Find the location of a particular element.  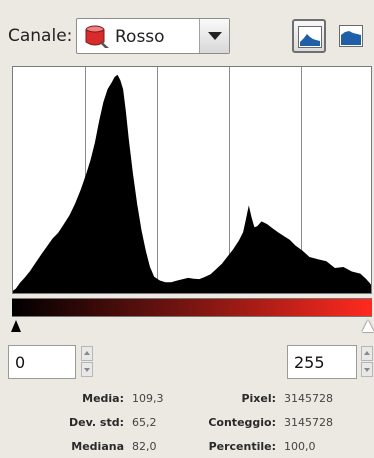

range-end-marker is located at coordinates (368, 326).